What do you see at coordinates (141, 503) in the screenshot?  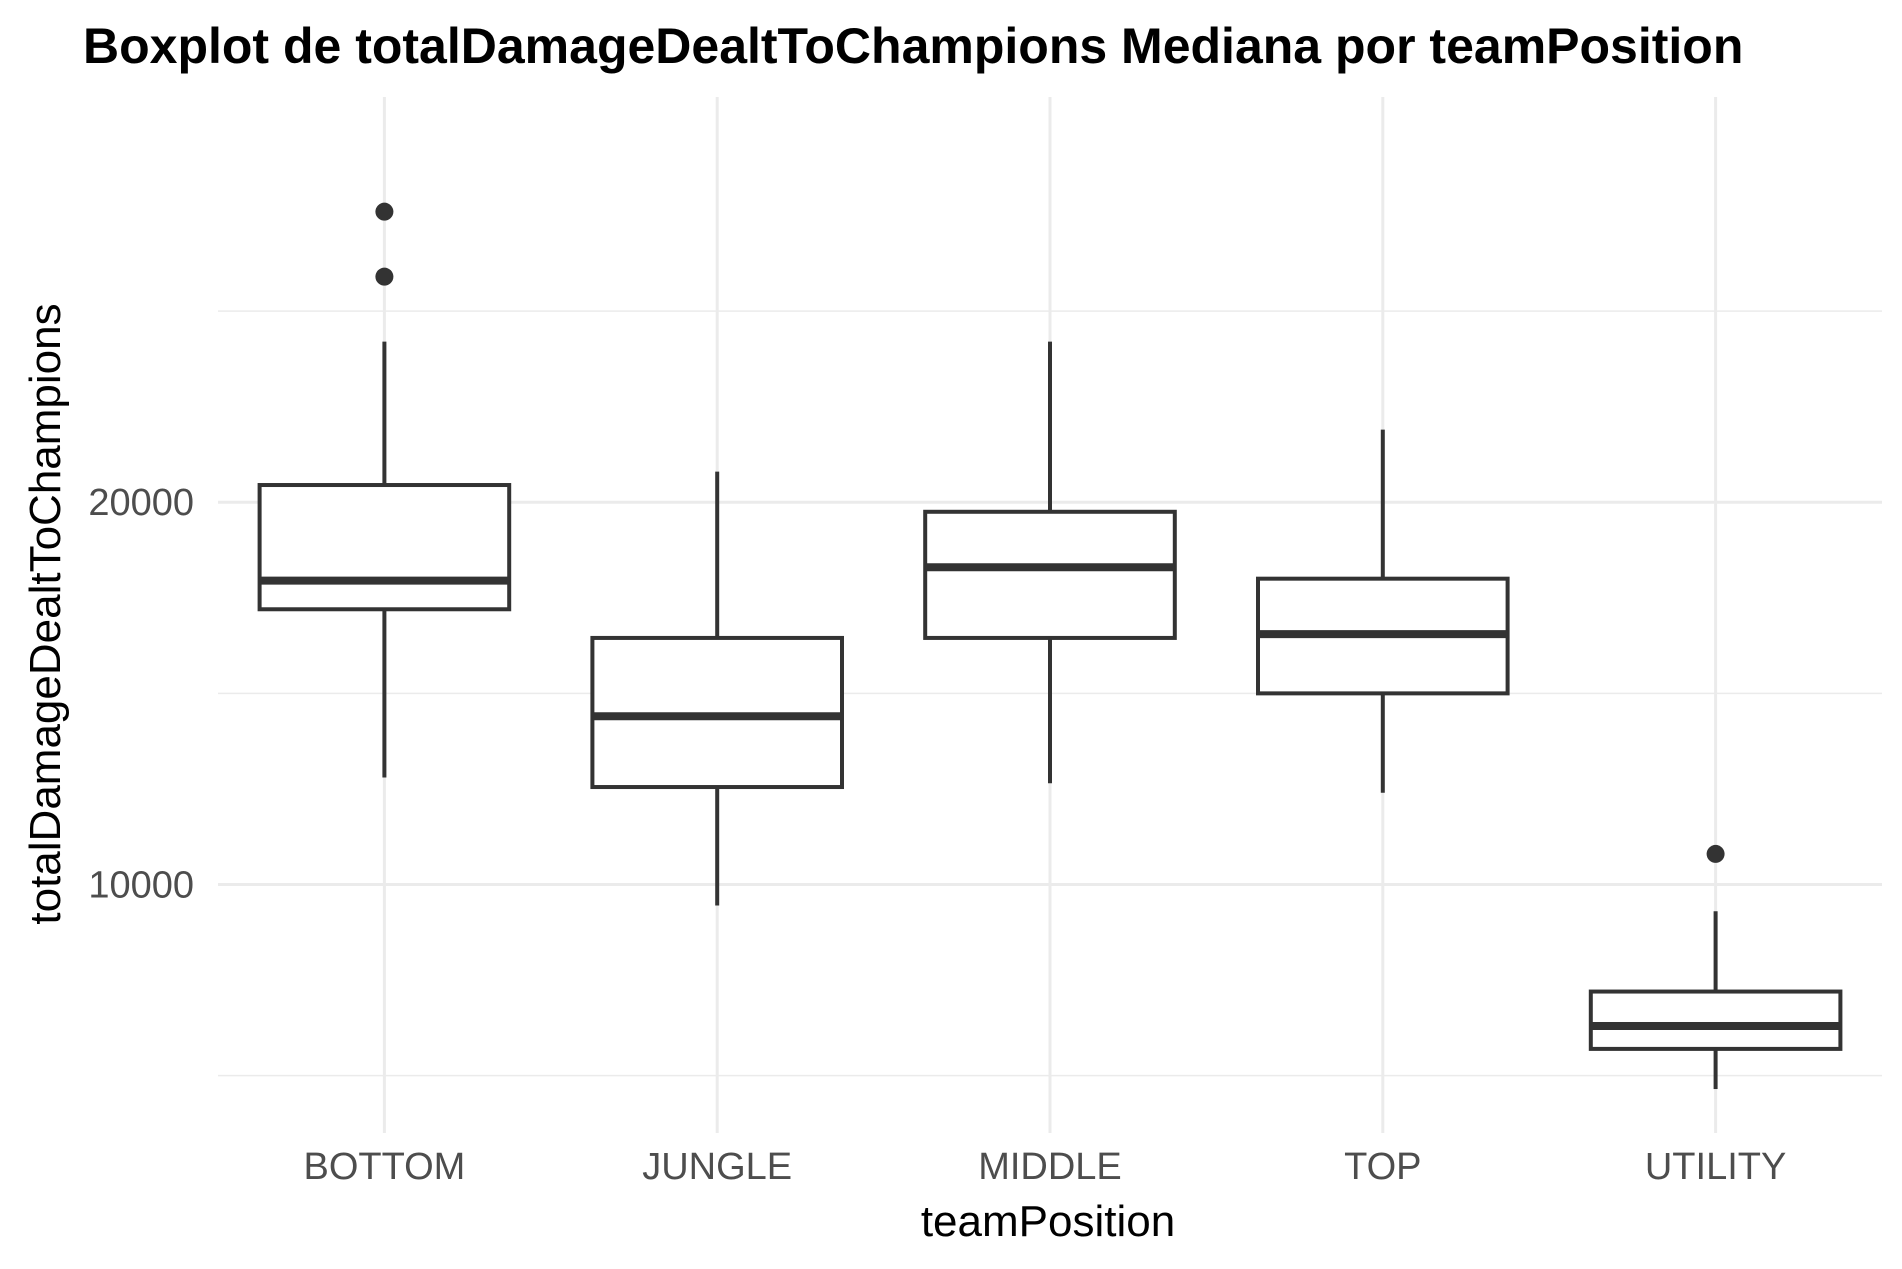 I see `y-tick-label: 20000` at bounding box center [141, 503].